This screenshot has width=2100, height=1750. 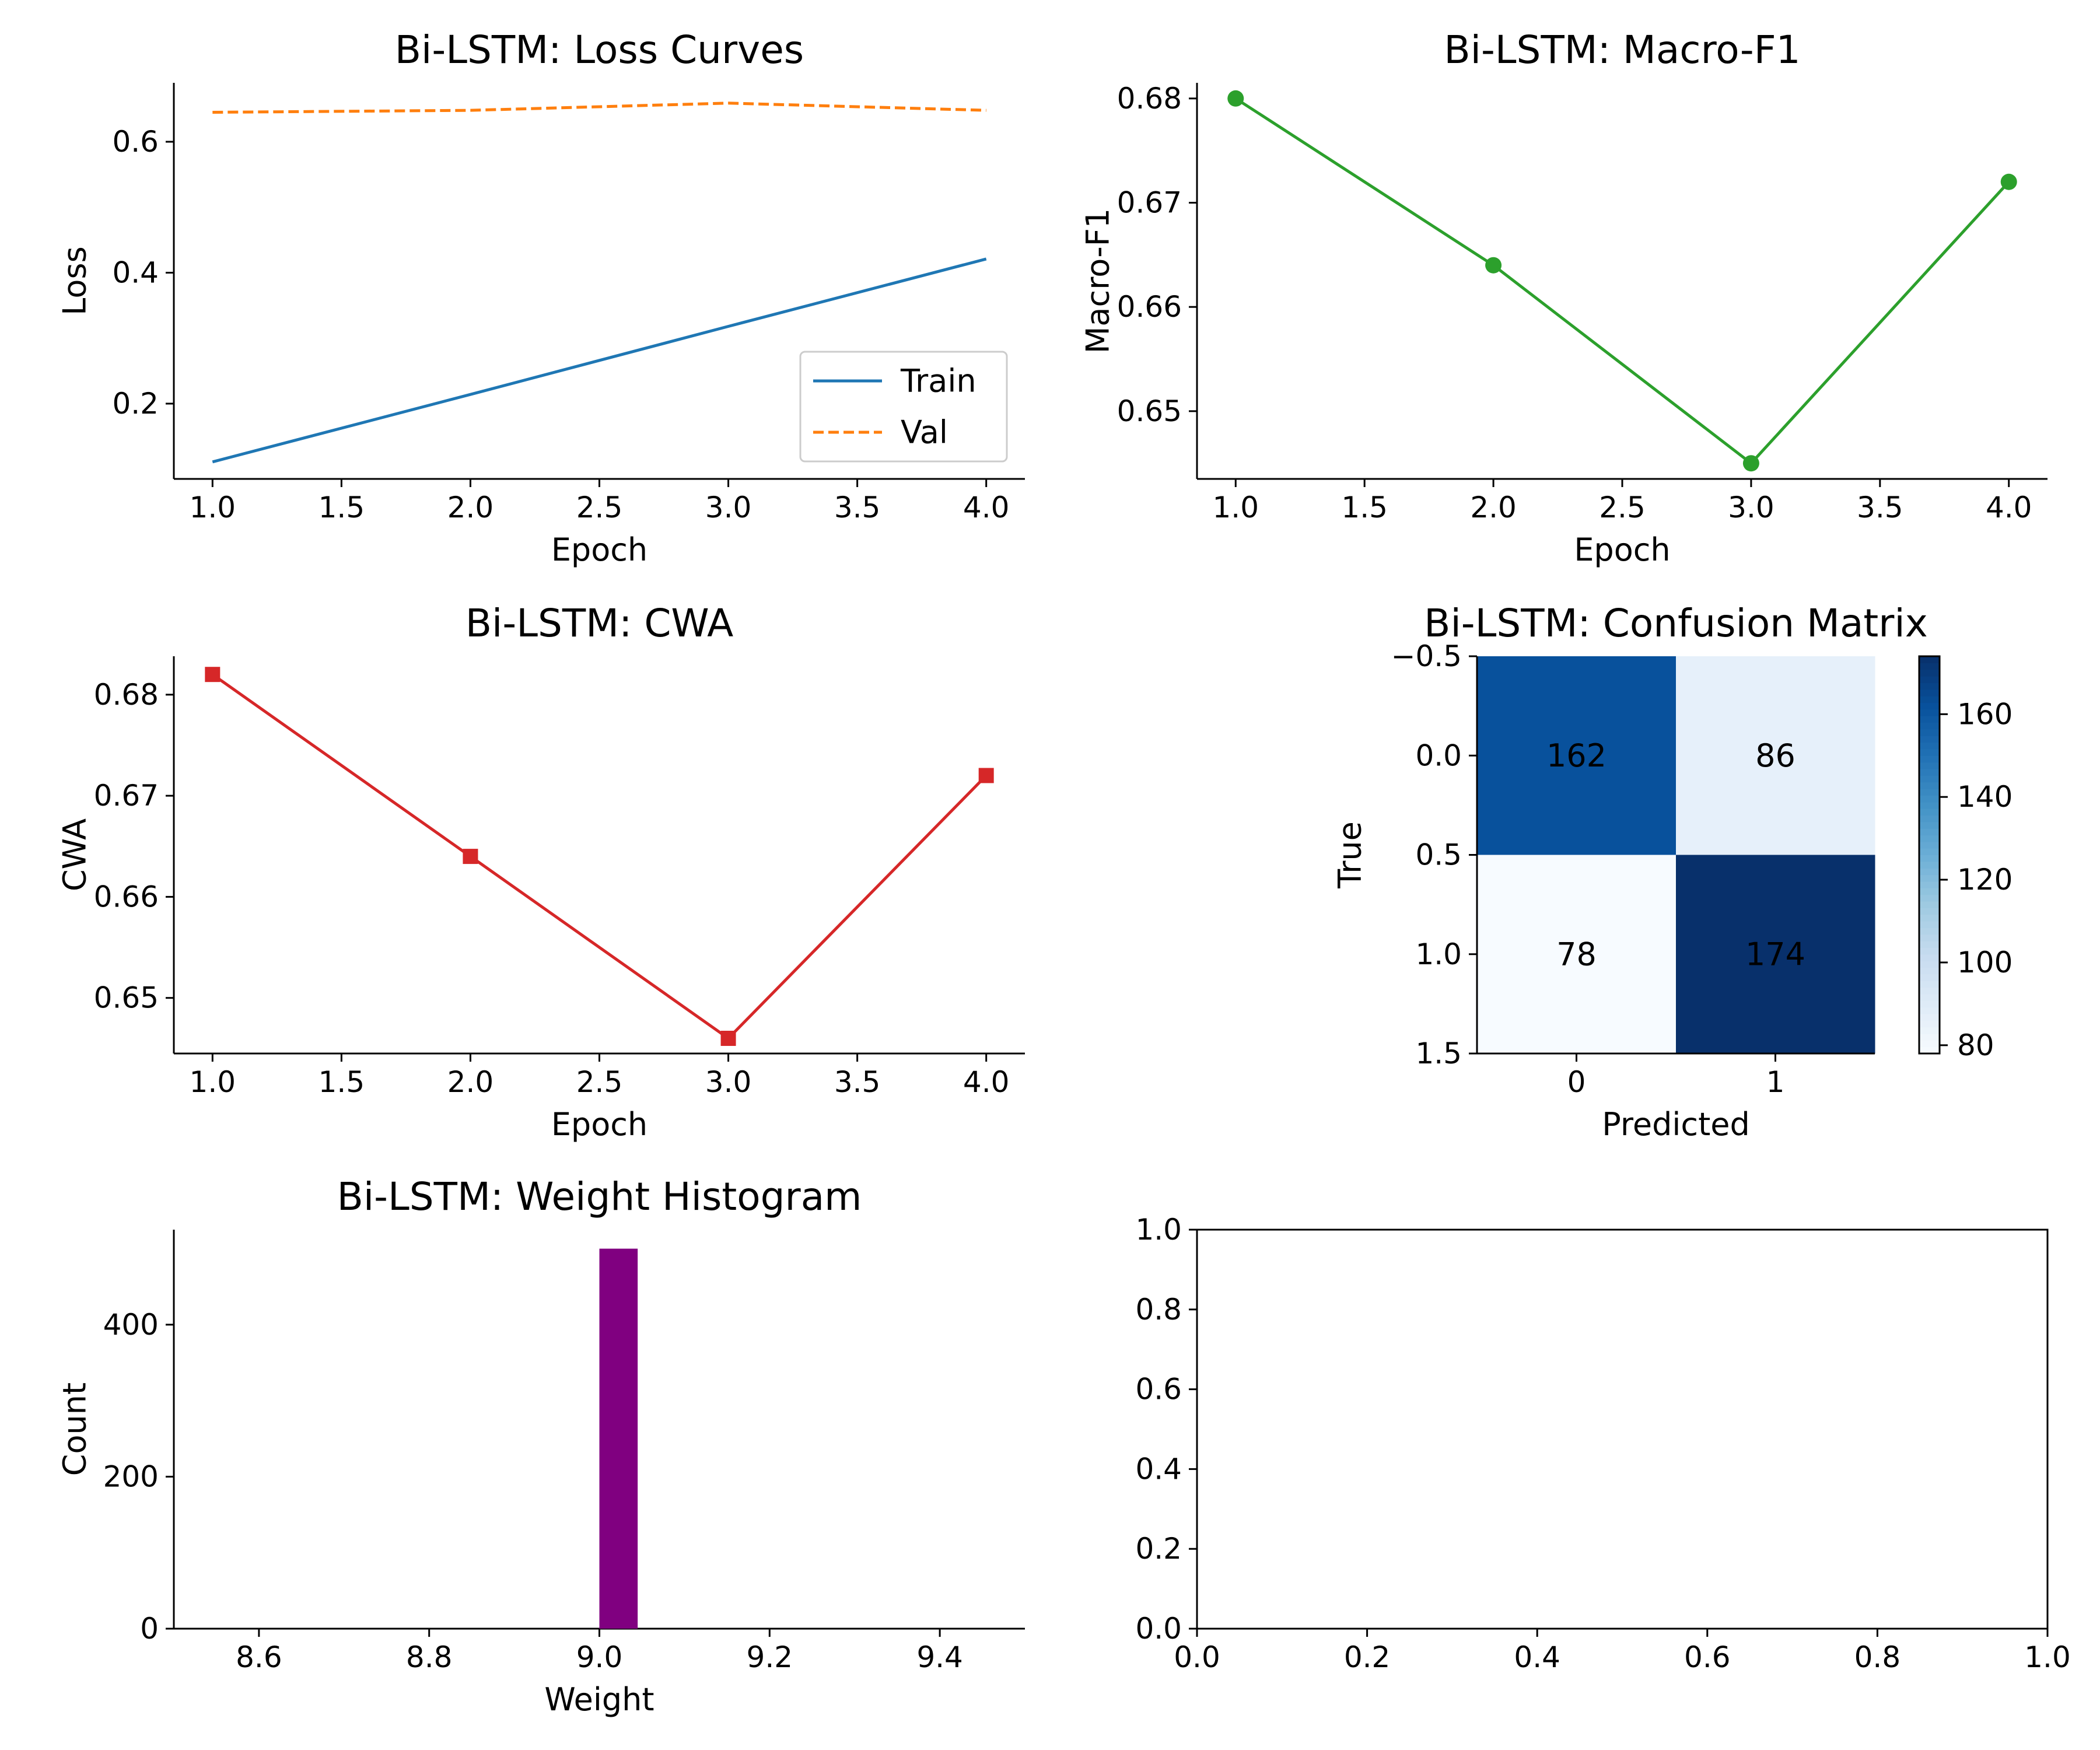 I want to click on x-tick-label: 8.8, so click(x=429, y=1657).